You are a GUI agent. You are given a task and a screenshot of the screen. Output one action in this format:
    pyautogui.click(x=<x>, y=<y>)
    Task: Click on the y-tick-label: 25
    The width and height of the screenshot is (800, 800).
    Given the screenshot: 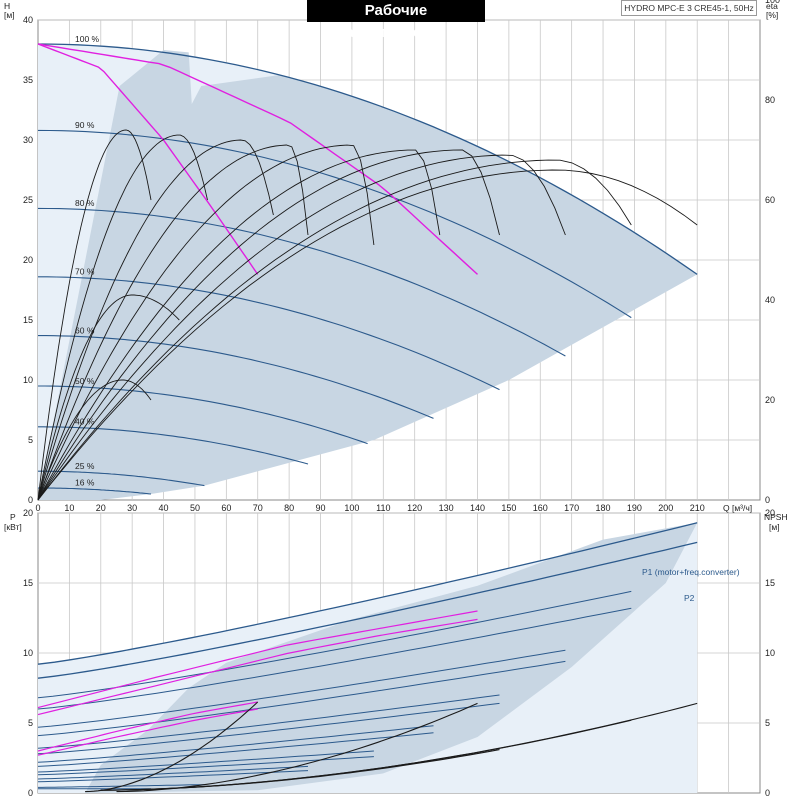 What is the action you would take?
    pyautogui.click(x=28, y=200)
    